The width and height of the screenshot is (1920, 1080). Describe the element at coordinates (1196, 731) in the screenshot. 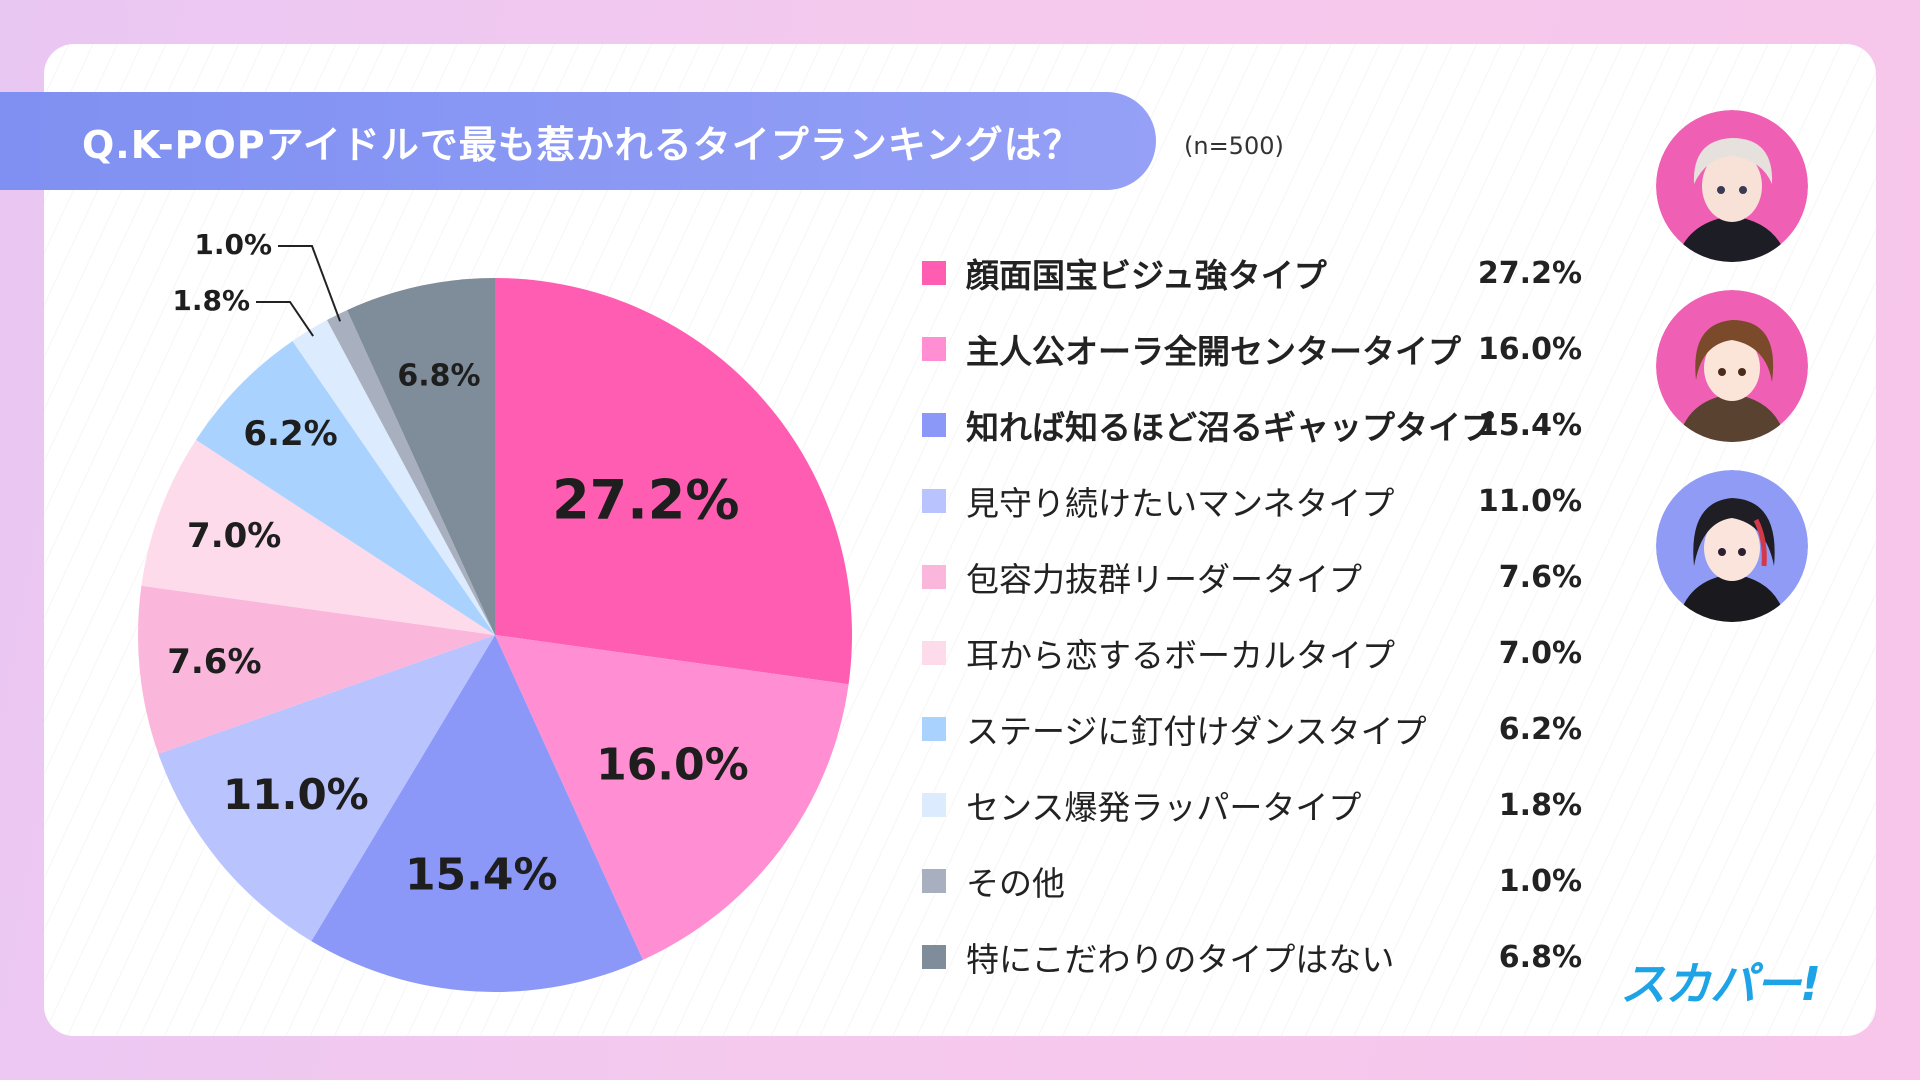

I see `legend-label: ステージに釘付けダンスタイプ` at that location.